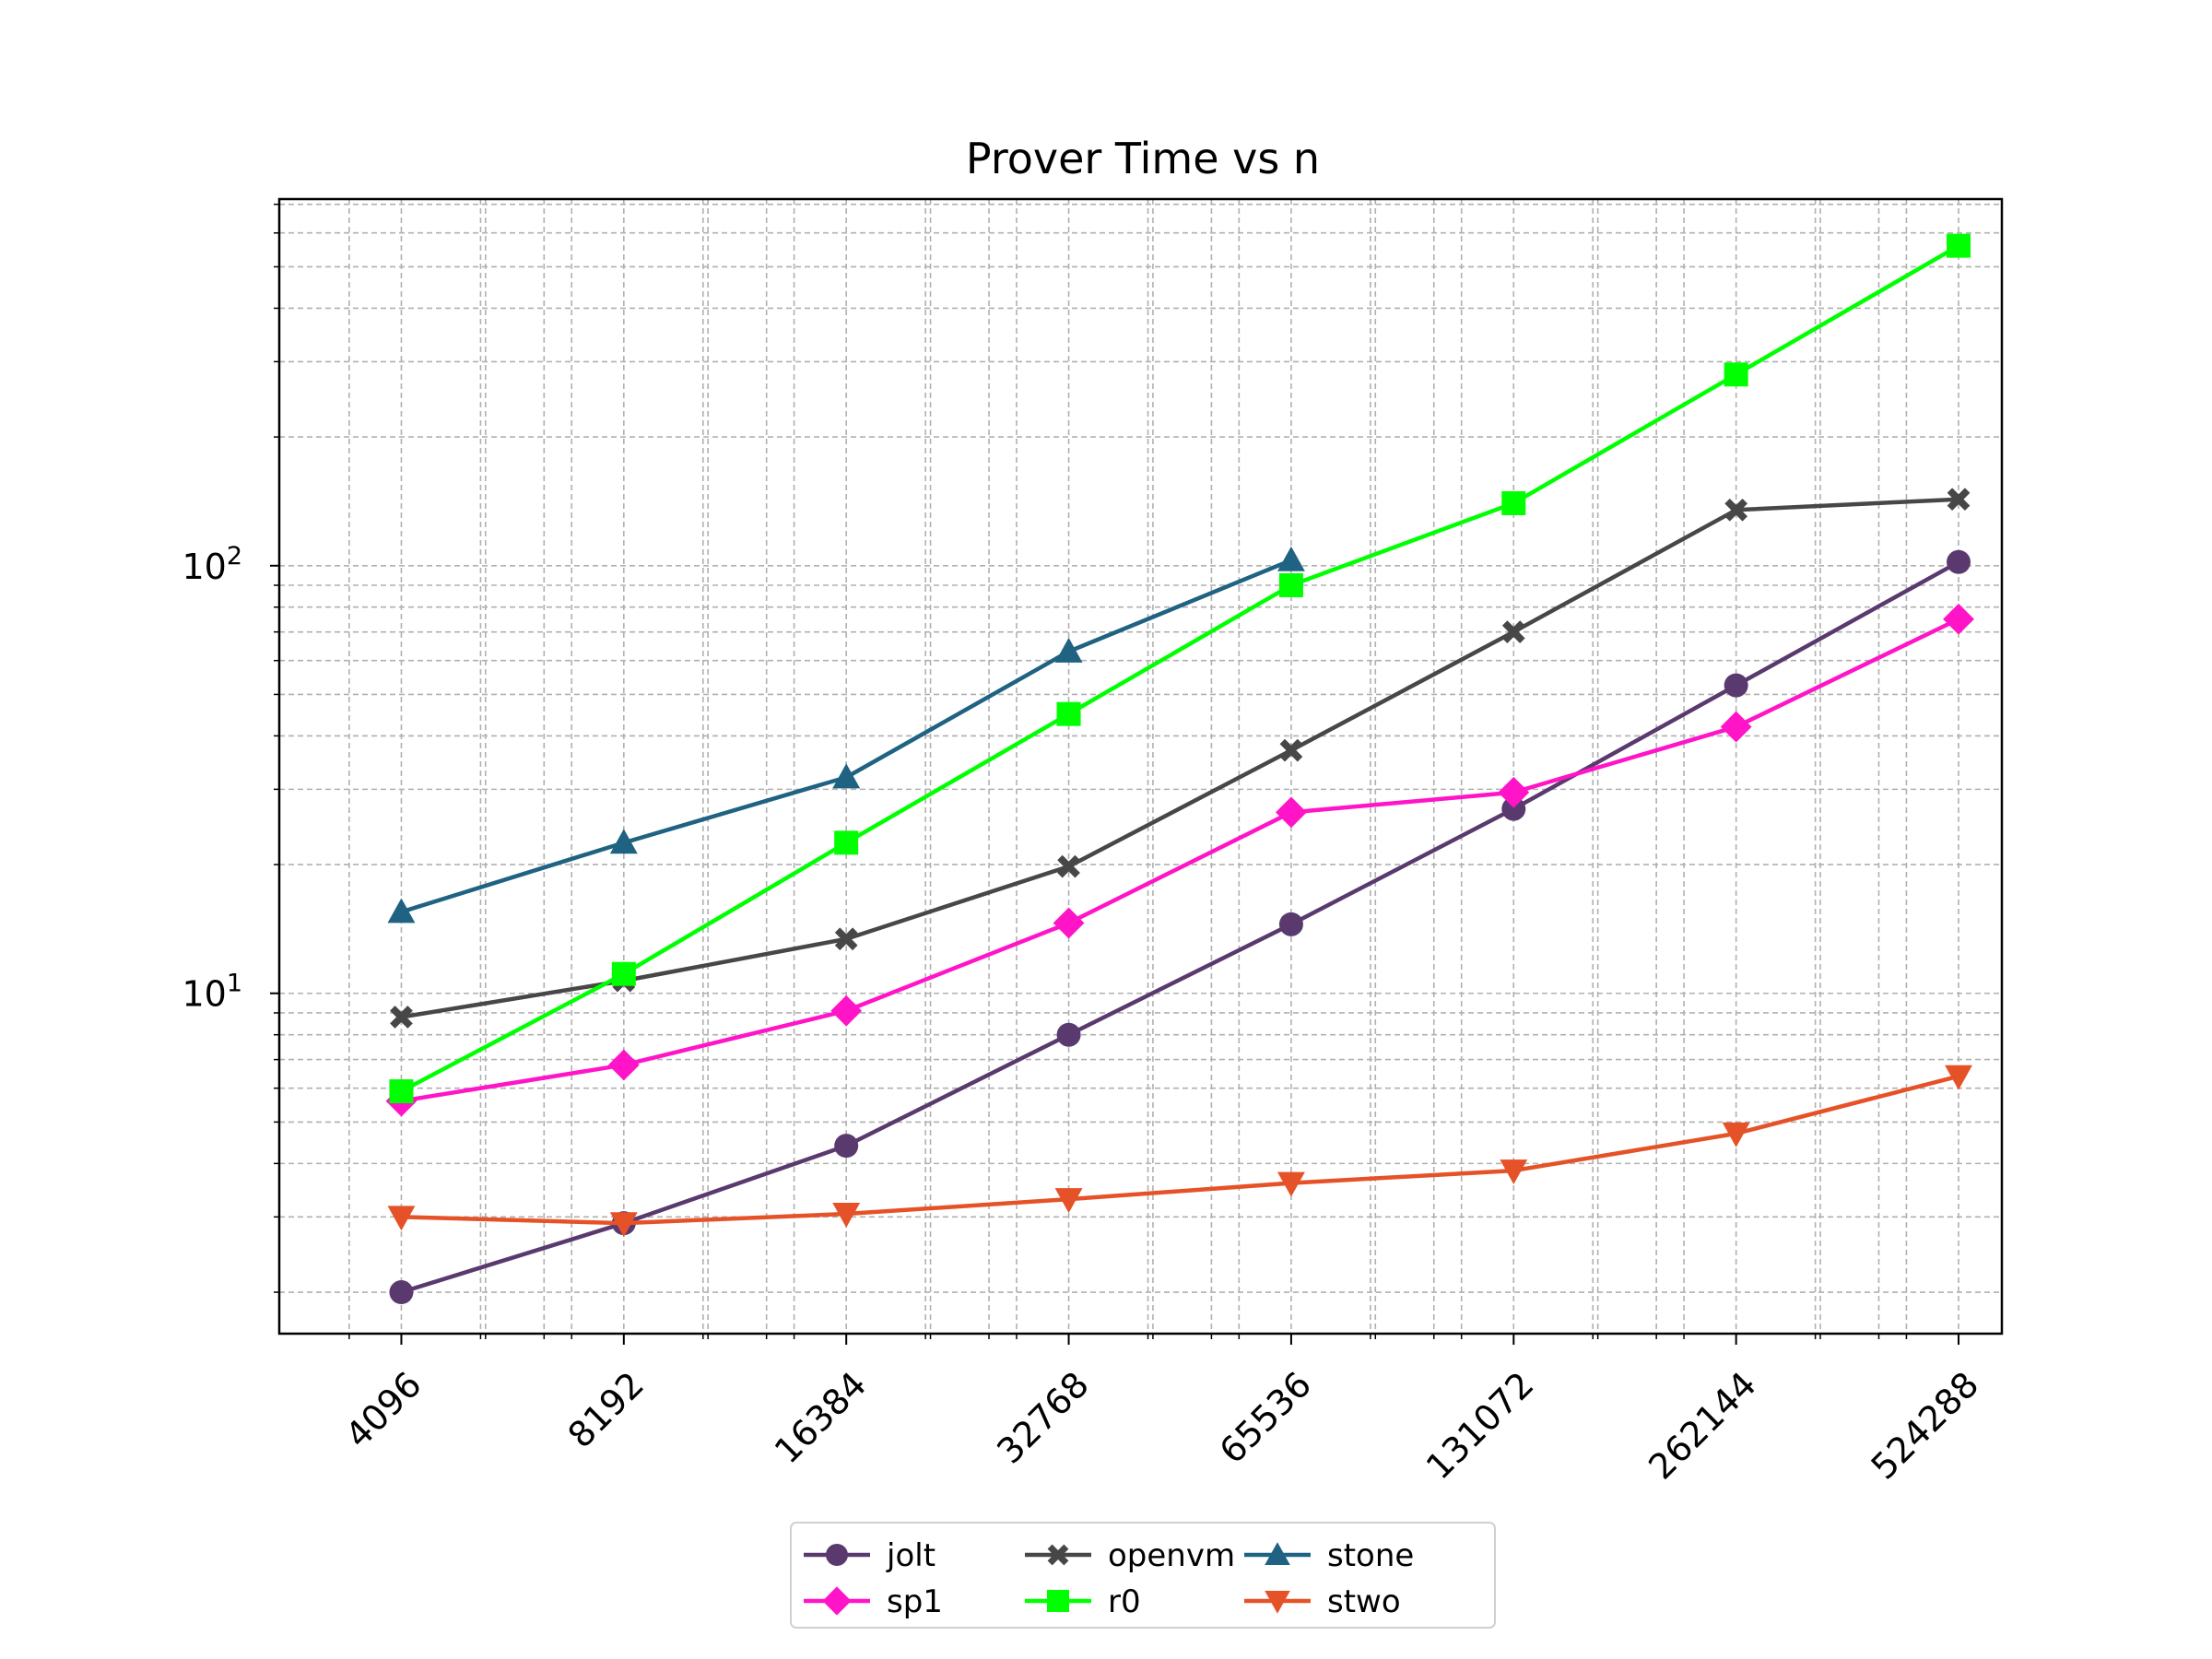  What do you see at coordinates (910, 1555) in the screenshot?
I see `legend-label: jolt` at bounding box center [910, 1555].